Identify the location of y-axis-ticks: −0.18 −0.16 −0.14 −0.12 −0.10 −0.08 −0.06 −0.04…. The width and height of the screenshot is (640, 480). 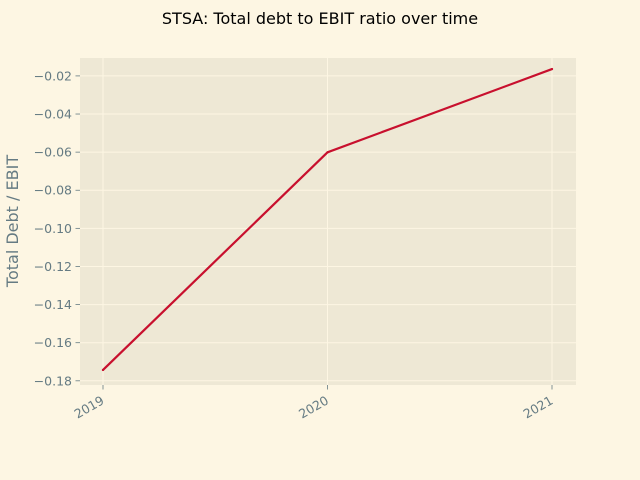
(57, 228).